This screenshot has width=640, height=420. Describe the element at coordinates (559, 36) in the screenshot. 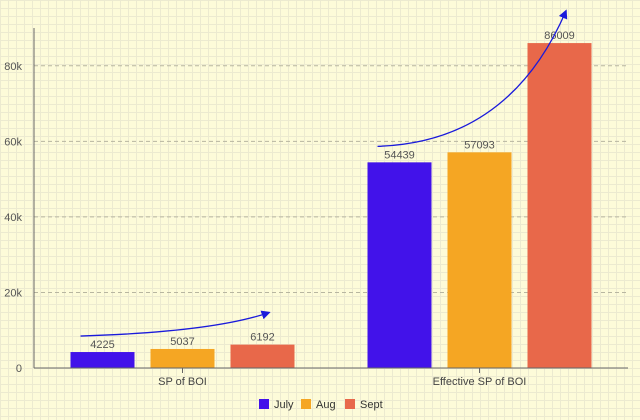

I see `data-label: 86009` at that location.